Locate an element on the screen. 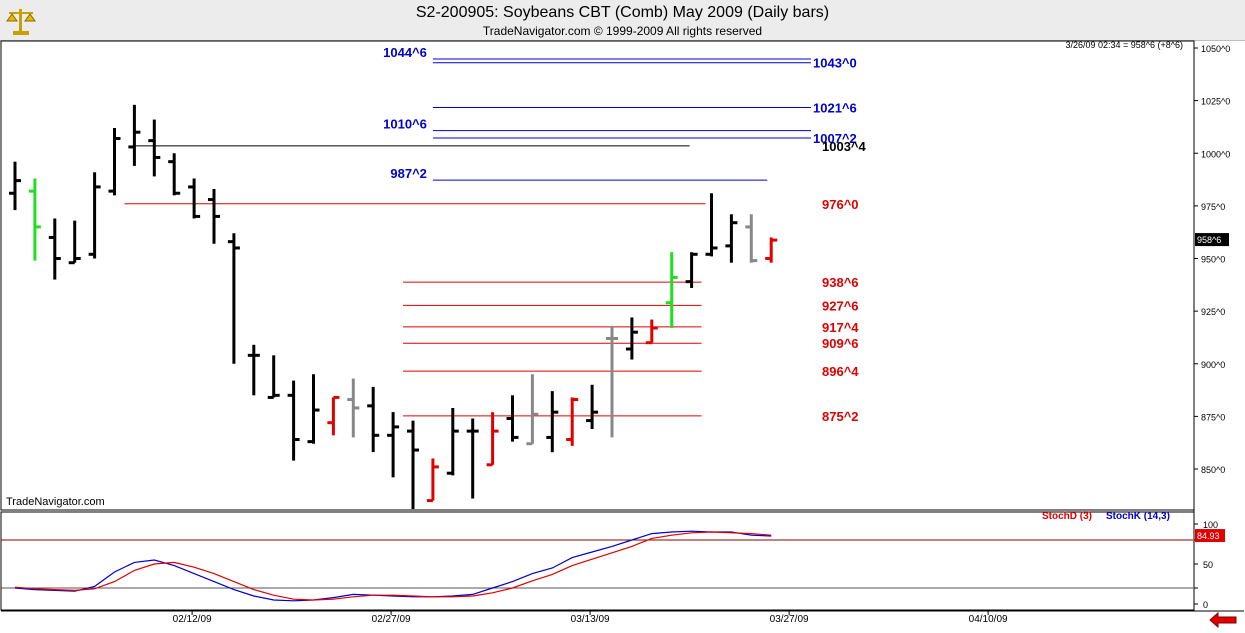 The width and height of the screenshot is (1245, 633). y-tick-label: 975^0 is located at coordinates (1213, 207).